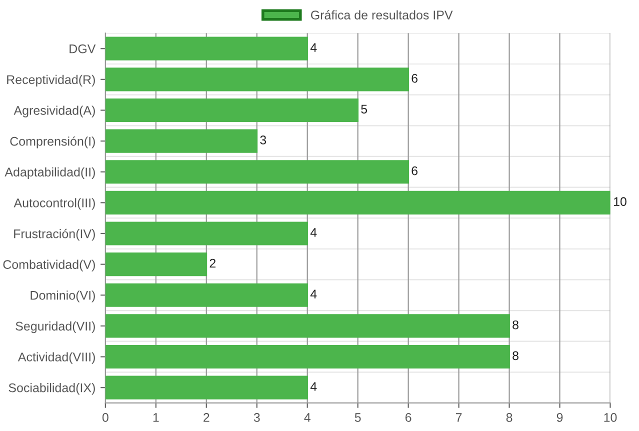  What do you see at coordinates (257, 417) in the screenshot?
I see `x-tick-label: 3` at bounding box center [257, 417].